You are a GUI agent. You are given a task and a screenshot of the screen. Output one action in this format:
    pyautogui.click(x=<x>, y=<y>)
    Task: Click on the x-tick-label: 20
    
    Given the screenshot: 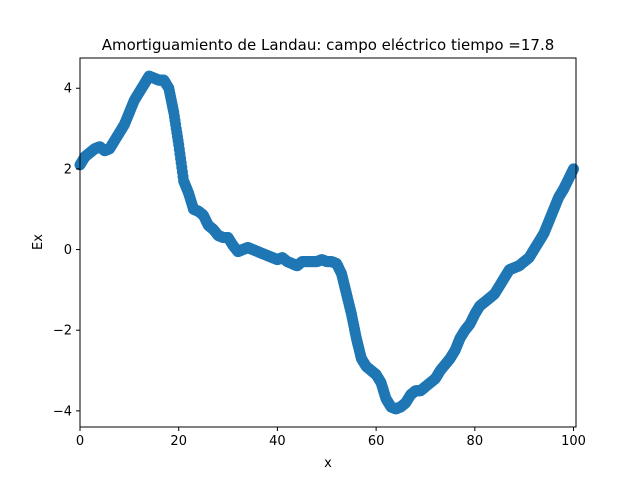 What is the action you would take?
    pyautogui.click(x=178, y=441)
    